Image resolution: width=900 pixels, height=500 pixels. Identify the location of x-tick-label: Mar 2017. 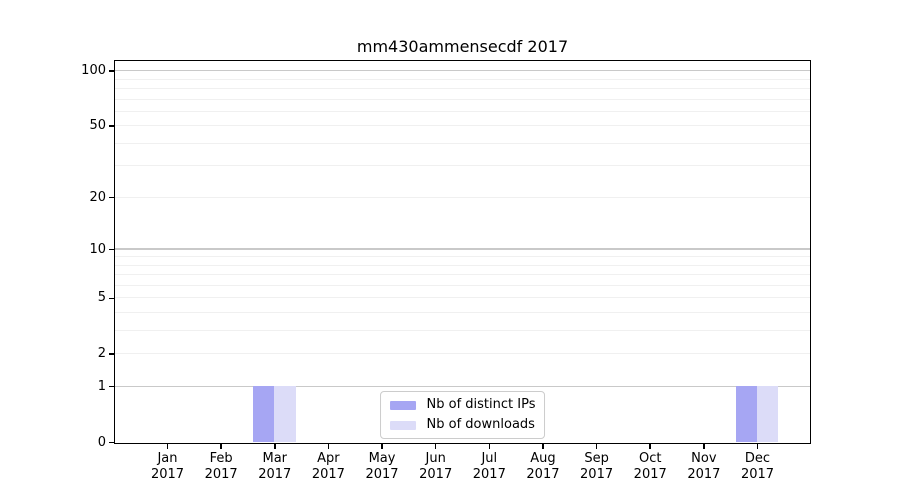
(275, 467).